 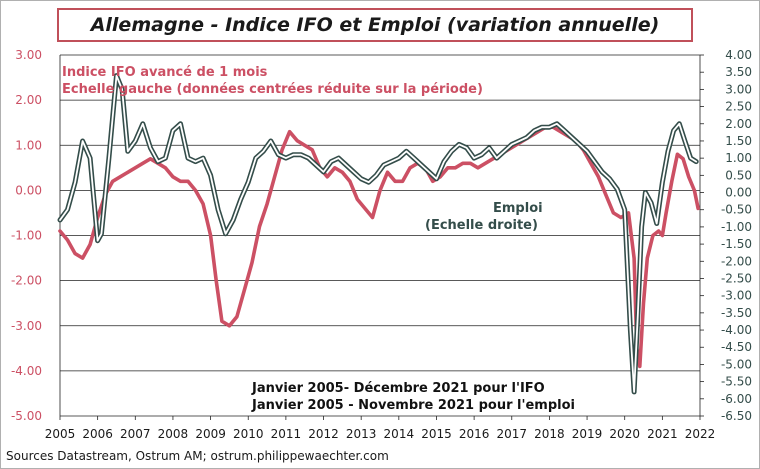 I want to click on right-tick-label: 1.50, so click(x=738, y=141).